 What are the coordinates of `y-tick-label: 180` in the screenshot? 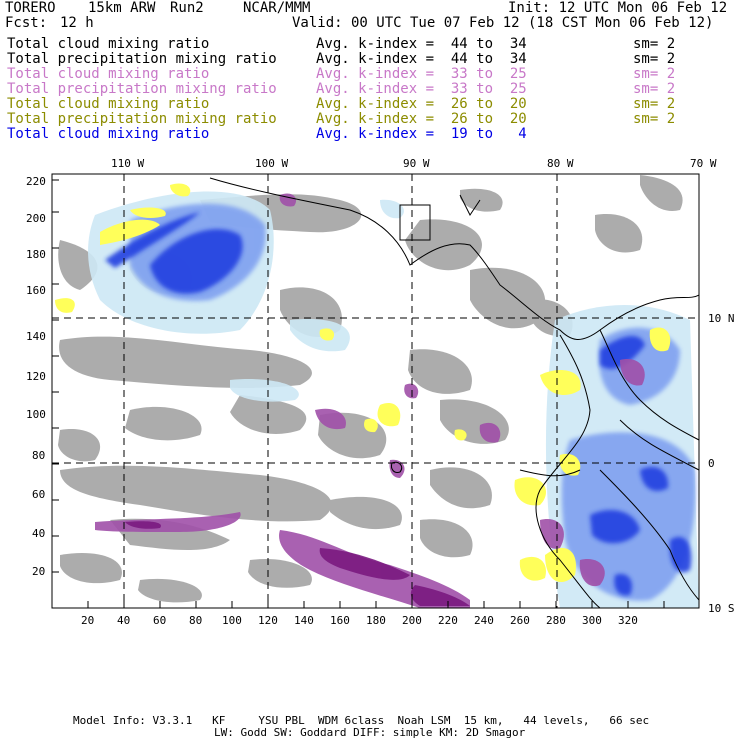 It's located at (36, 254).